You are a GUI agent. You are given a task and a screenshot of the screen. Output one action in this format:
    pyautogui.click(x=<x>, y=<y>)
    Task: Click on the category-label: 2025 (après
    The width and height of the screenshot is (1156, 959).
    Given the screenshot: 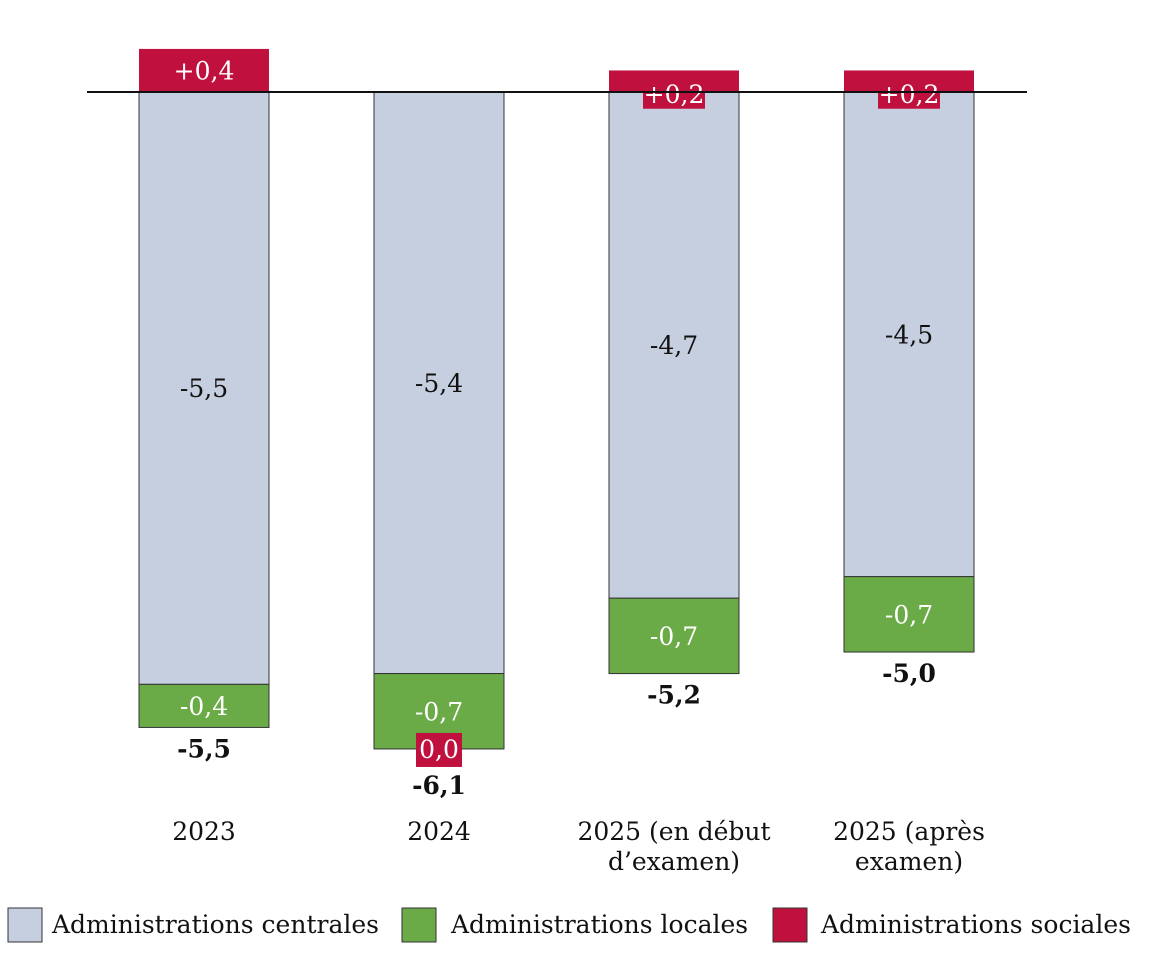 What is the action you would take?
    pyautogui.click(x=909, y=831)
    